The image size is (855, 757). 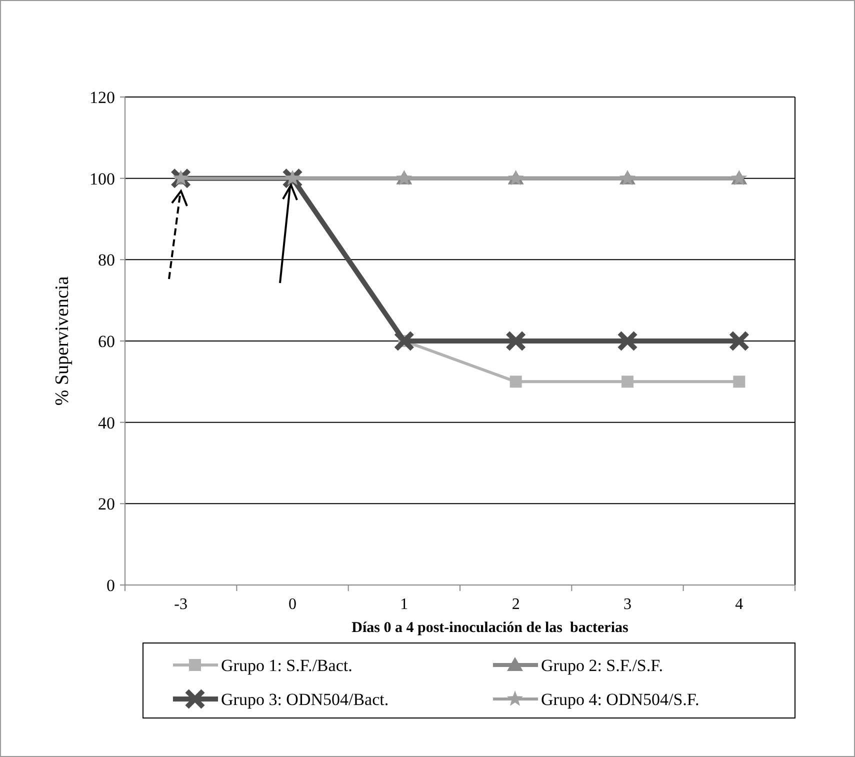 I want to click on legend-label: Grupo 1: S.F./Bact., so click(x=286, y=665).